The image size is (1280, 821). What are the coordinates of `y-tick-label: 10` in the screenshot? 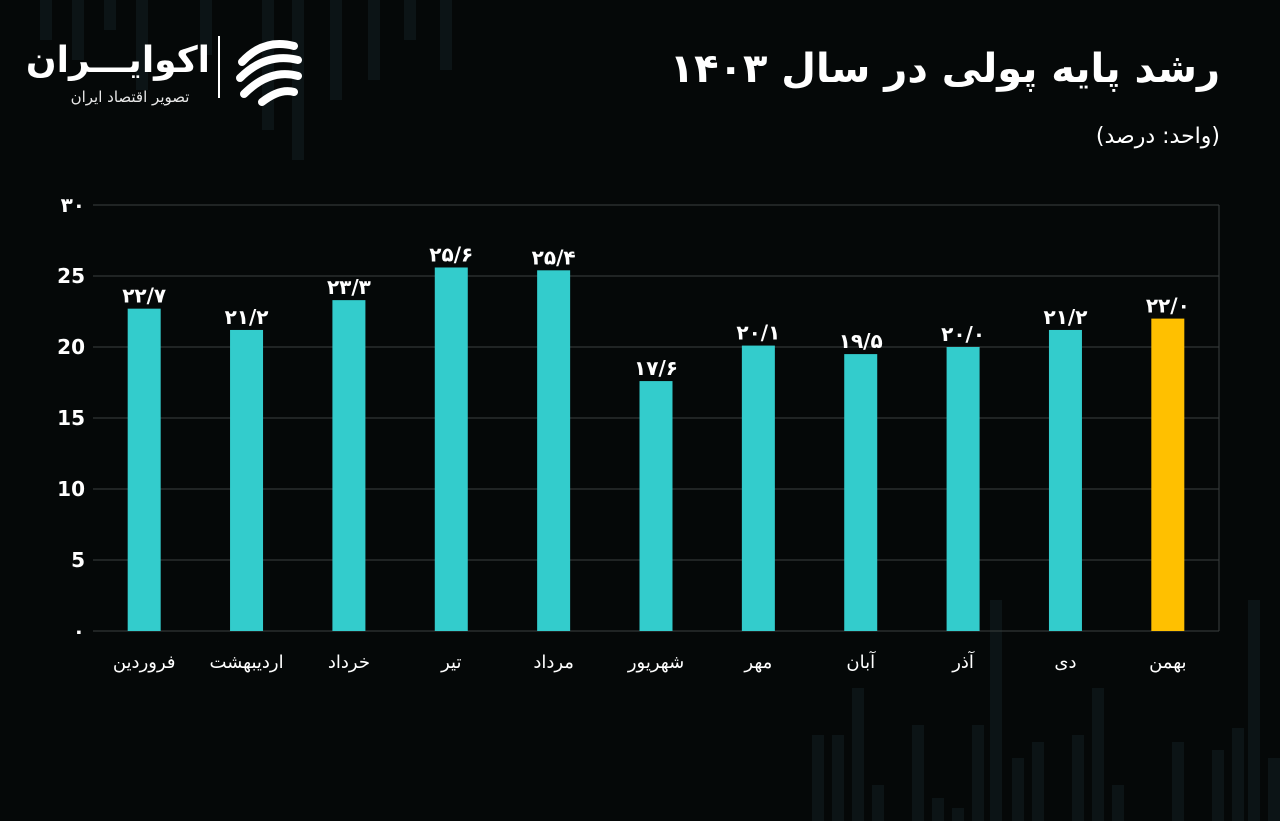 It's located at (71, 489).